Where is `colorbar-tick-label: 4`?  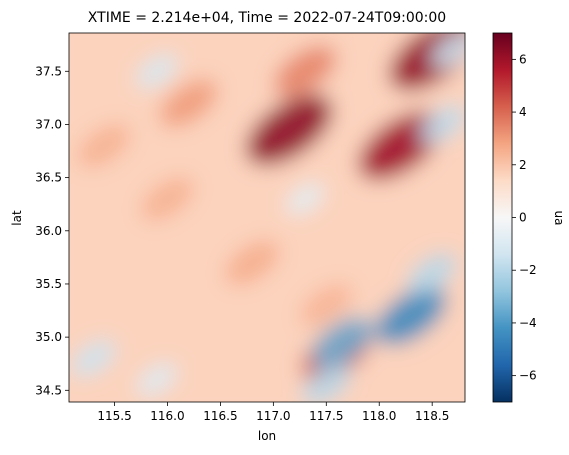
colorbar-tick-label: 4 is located at coordinates (523, 112).